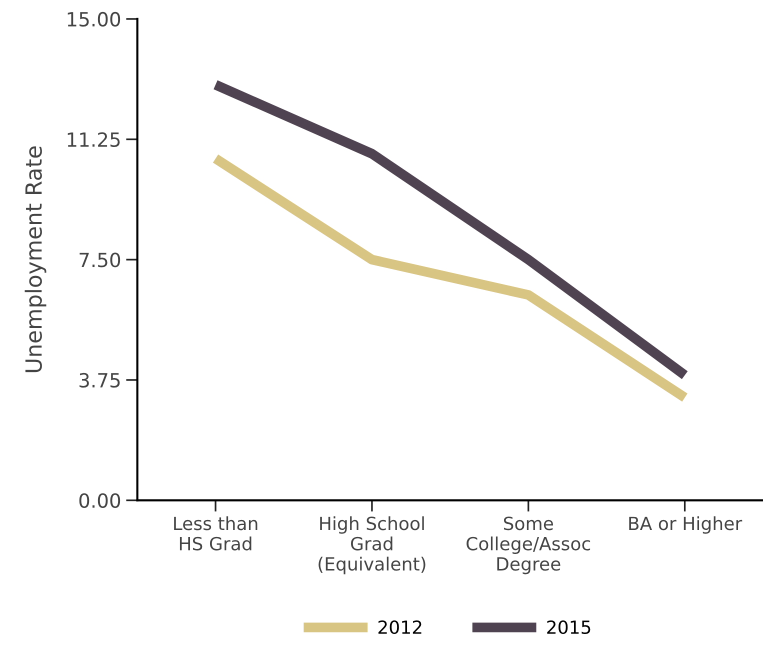  Describe the element at coordinates (100, 380) in the screenshot. I see `y-tick-label: 3.75` at that location.